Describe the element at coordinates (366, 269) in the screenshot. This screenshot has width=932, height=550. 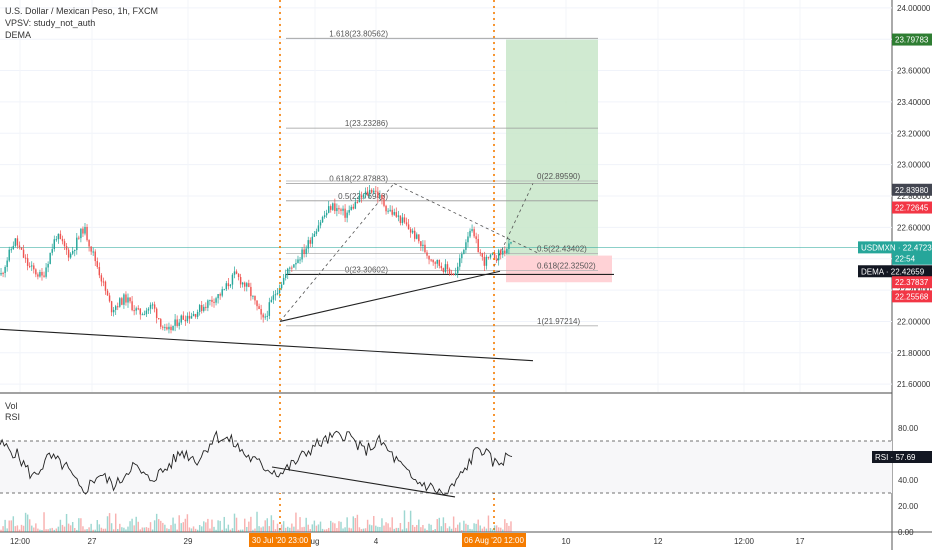
I see `fib-level-label: 0(23.30602)` at that location.